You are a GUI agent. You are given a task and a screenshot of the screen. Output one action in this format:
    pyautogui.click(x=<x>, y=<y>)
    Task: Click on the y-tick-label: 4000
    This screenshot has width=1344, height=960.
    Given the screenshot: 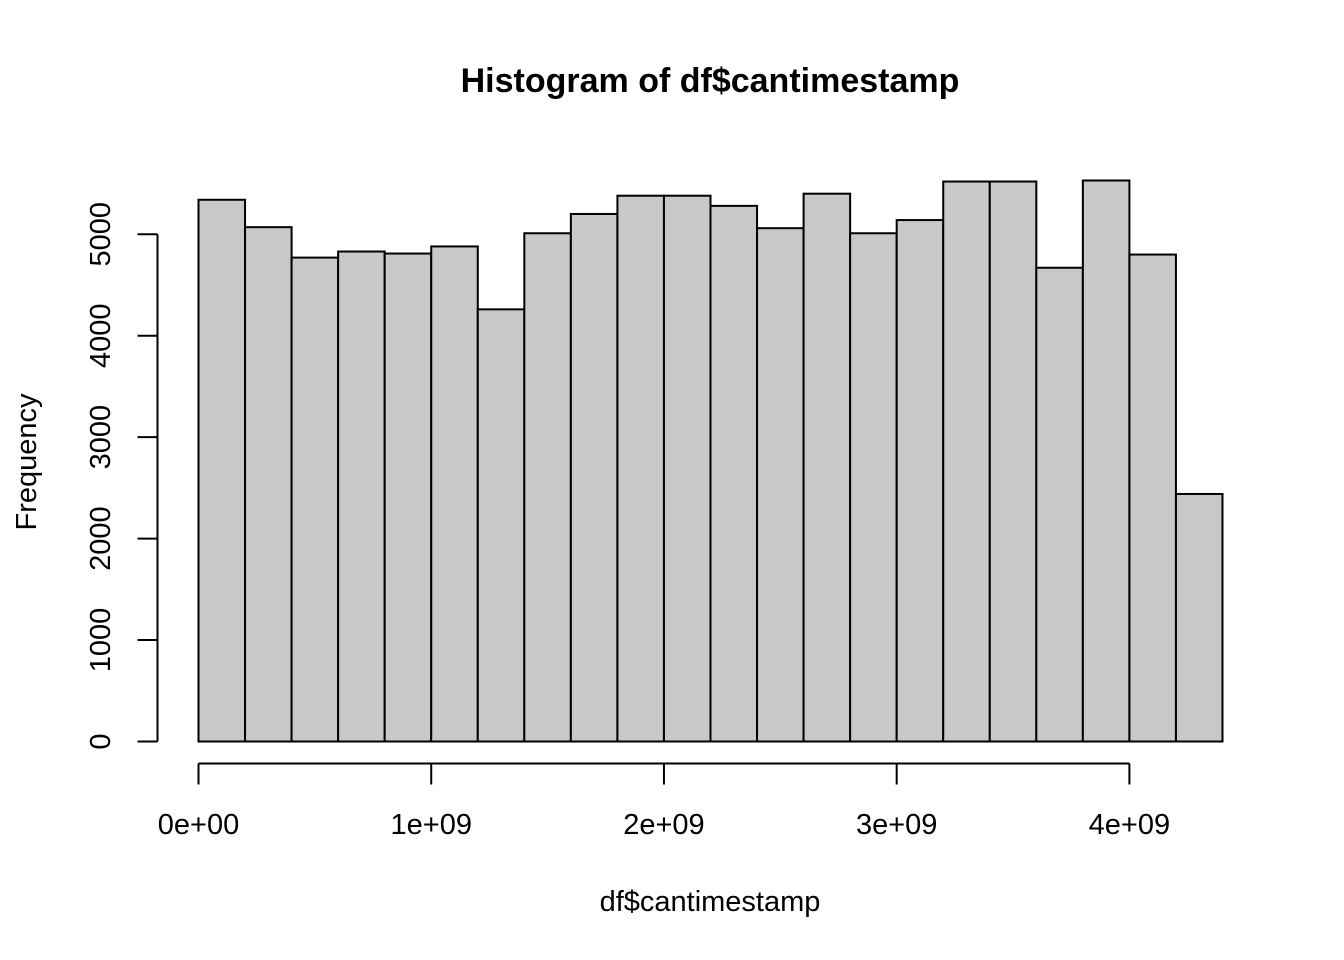 What is the action you would take?
    pyautogui.click(x=101, y=335)
    